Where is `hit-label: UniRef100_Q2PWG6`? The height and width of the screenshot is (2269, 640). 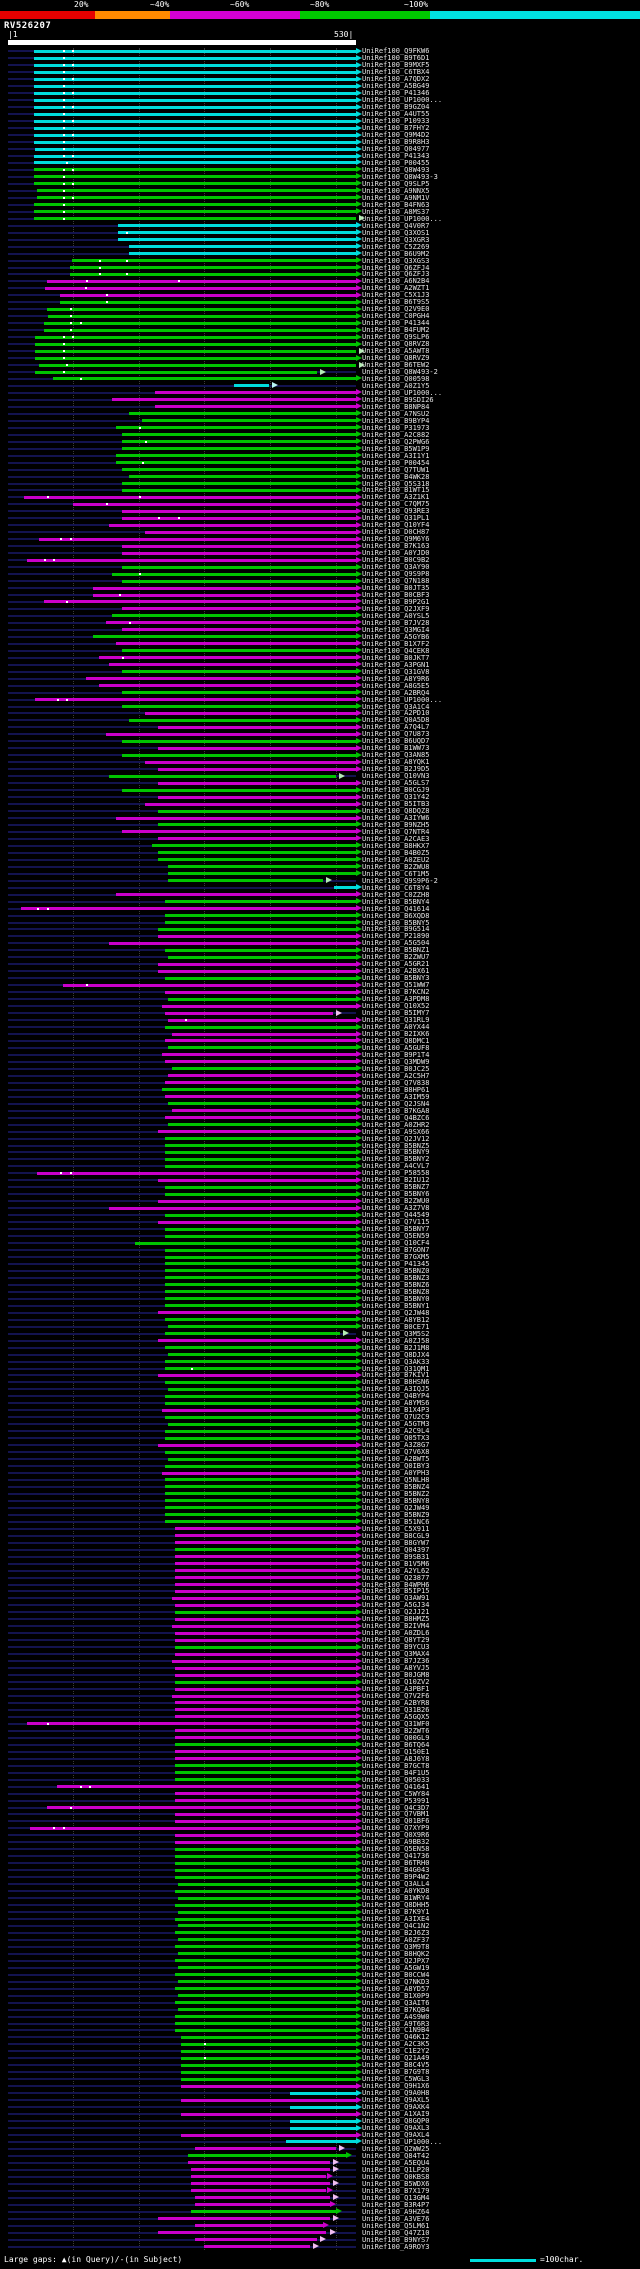 hit-label: UniRef100_Q2PWG6 is located at coordinates (396, 441).